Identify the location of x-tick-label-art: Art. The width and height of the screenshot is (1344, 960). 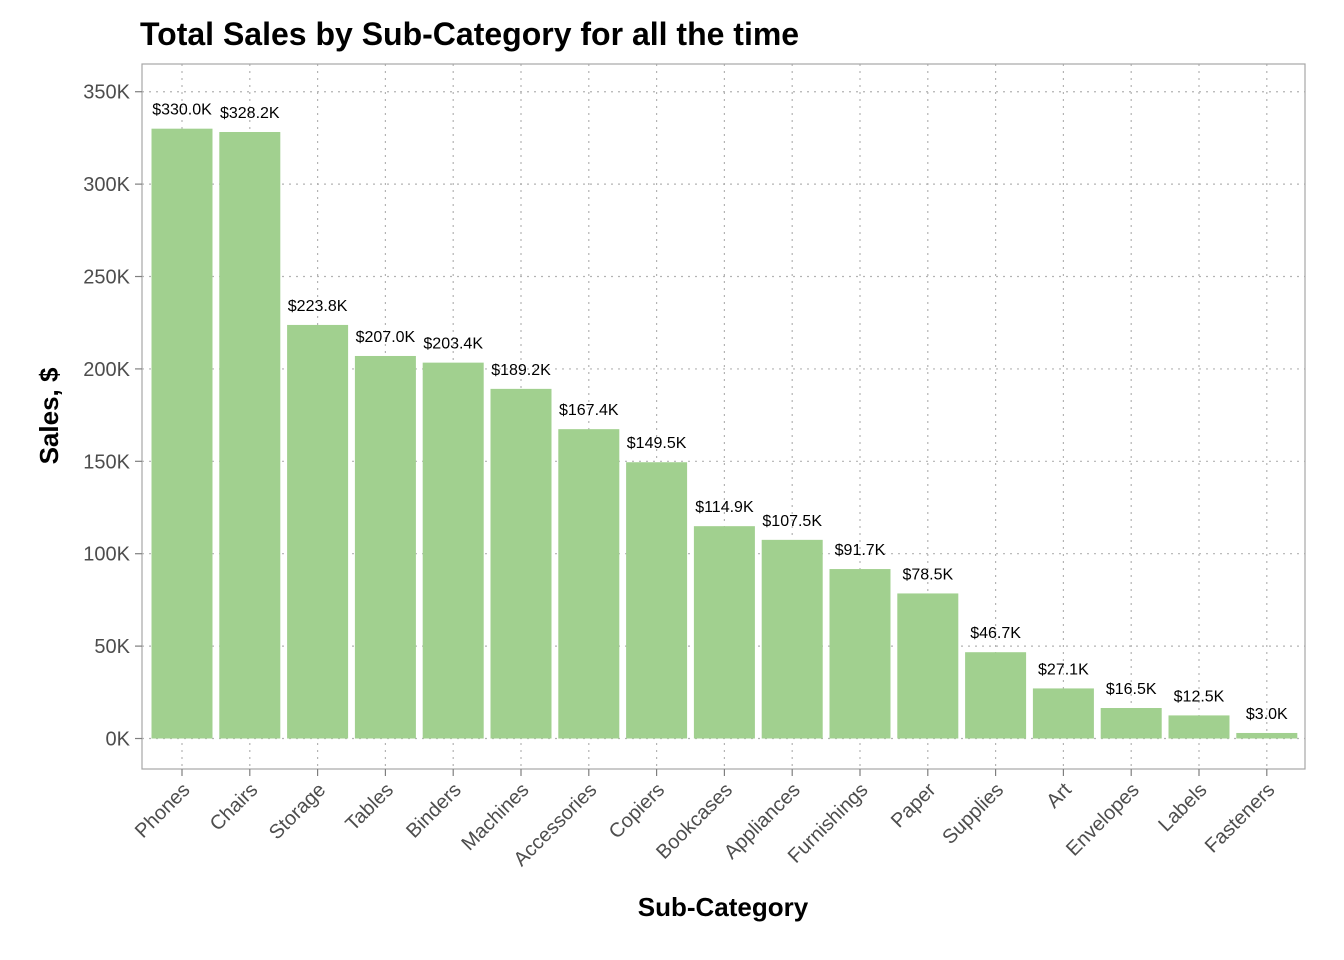
(1059, 796).